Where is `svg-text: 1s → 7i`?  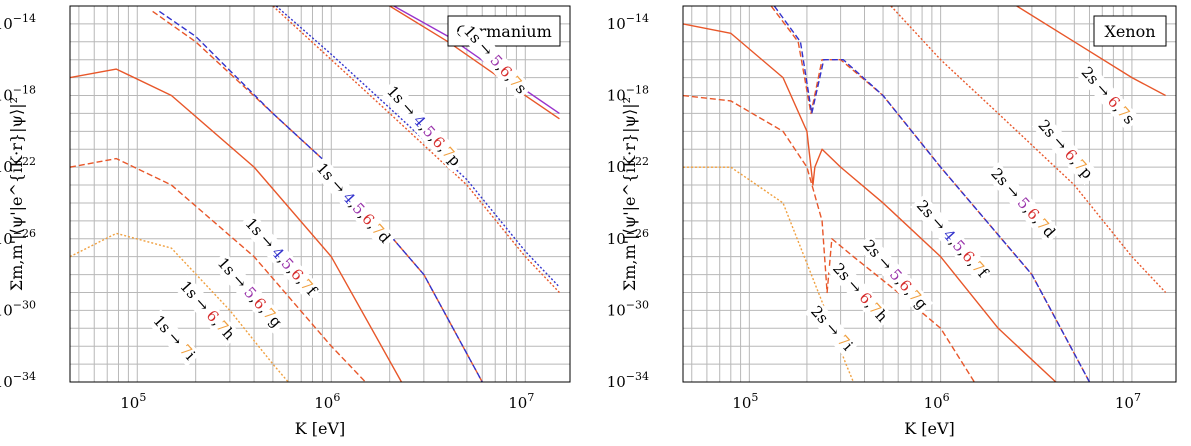 svg-text: 1s → 7i is located at coordinates (174, 338).